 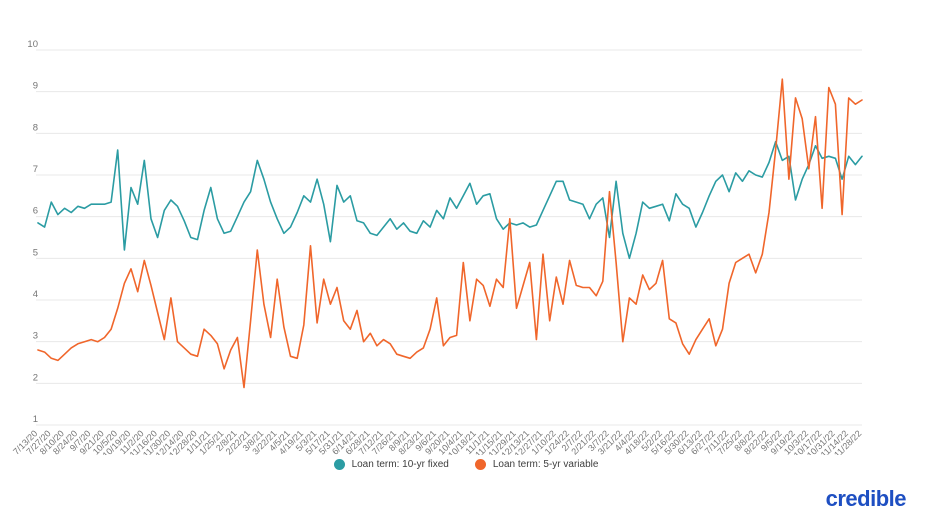 I want to click on y-tick-label: 9, so click(x=35, y=86).